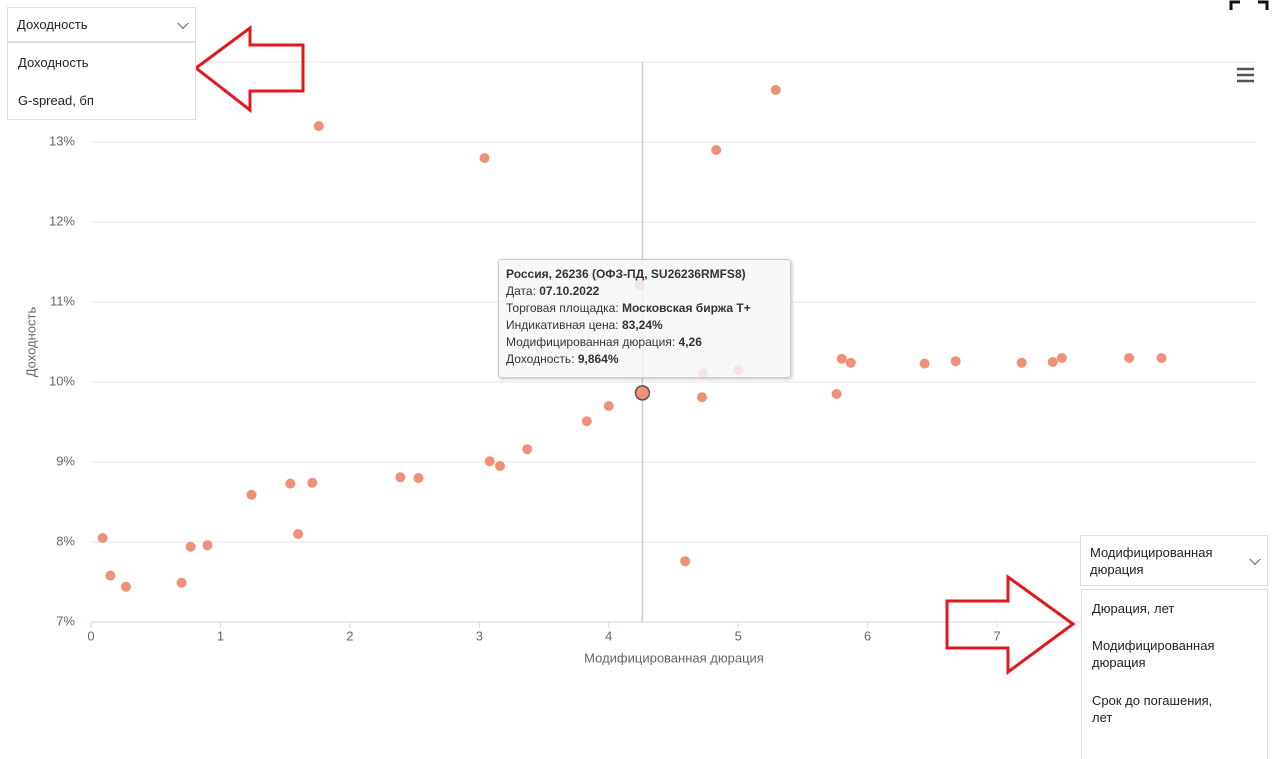 The width and height of the screenshot is (1280, 759). I want to click on tooltip-row: Торговая площадка: Московская биржа Т+, so click(644, 308).